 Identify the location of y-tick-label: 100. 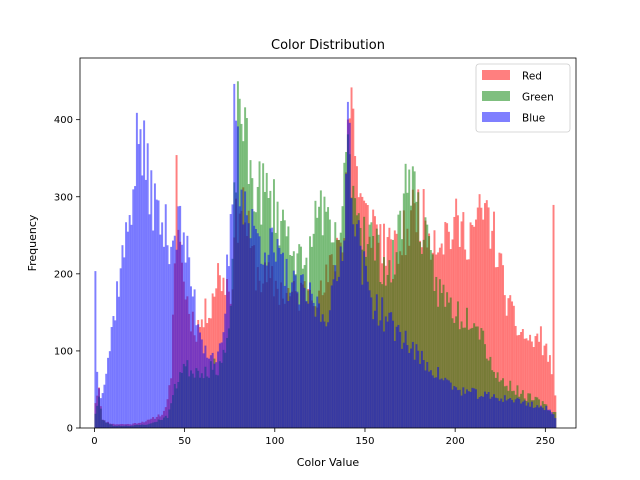
(63, 351).